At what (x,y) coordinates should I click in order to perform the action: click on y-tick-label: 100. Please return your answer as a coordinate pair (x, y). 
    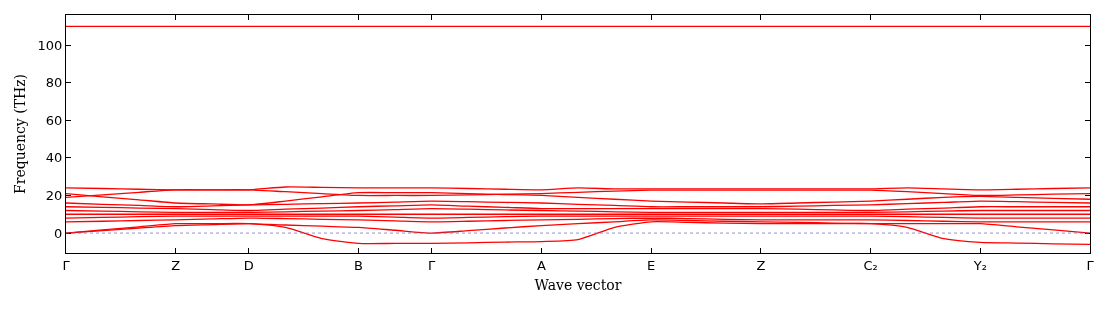
    Looking at the image, I should click on (50, 45).